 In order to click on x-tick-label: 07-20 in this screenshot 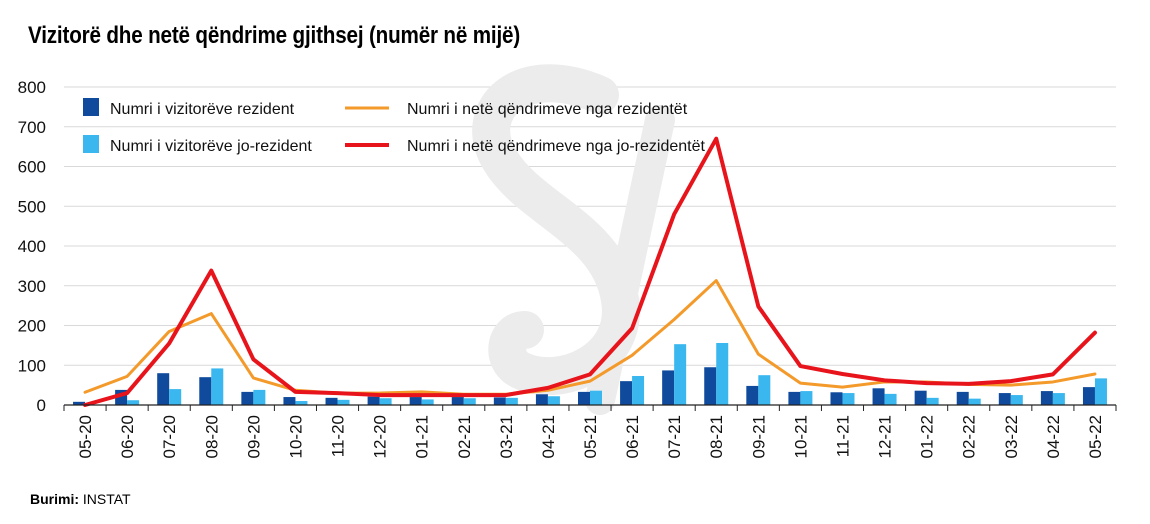, I will do `click(169, 436)`.